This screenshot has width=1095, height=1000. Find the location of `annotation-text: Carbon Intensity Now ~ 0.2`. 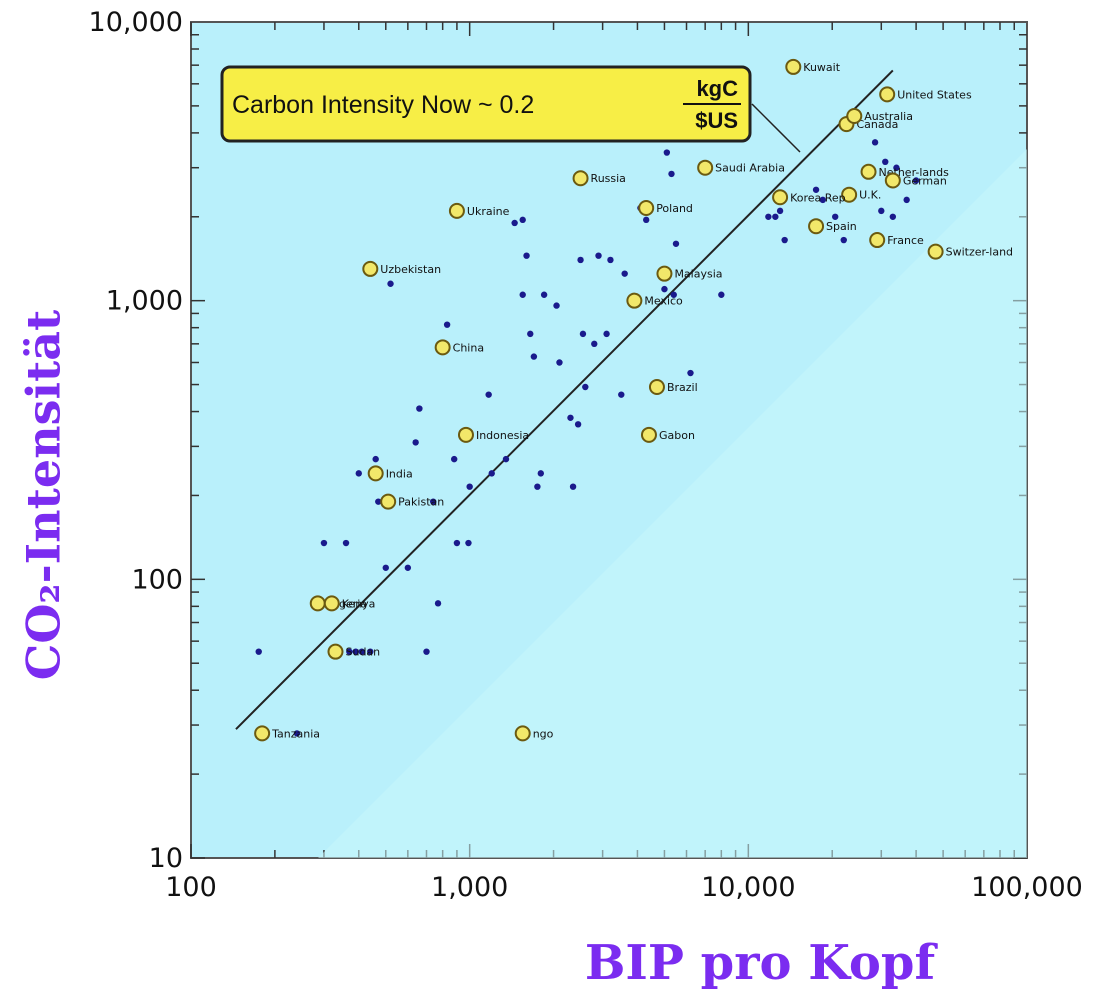

annotation-text: Carbon Intensity Now ~ 0.2 is located at coordinates (383, 105).